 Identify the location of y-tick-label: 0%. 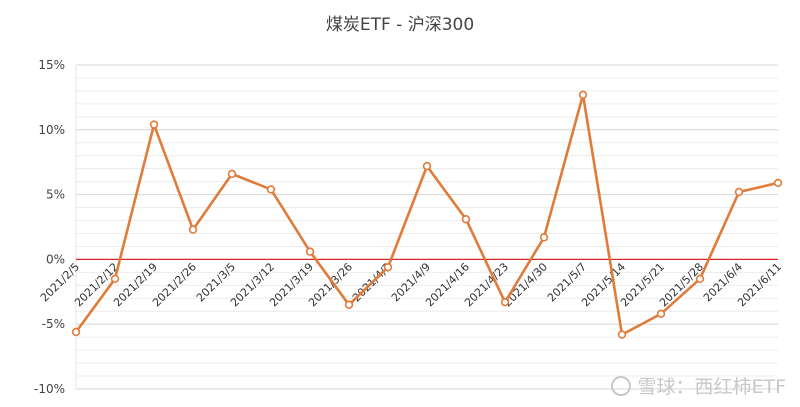
(55, 259).